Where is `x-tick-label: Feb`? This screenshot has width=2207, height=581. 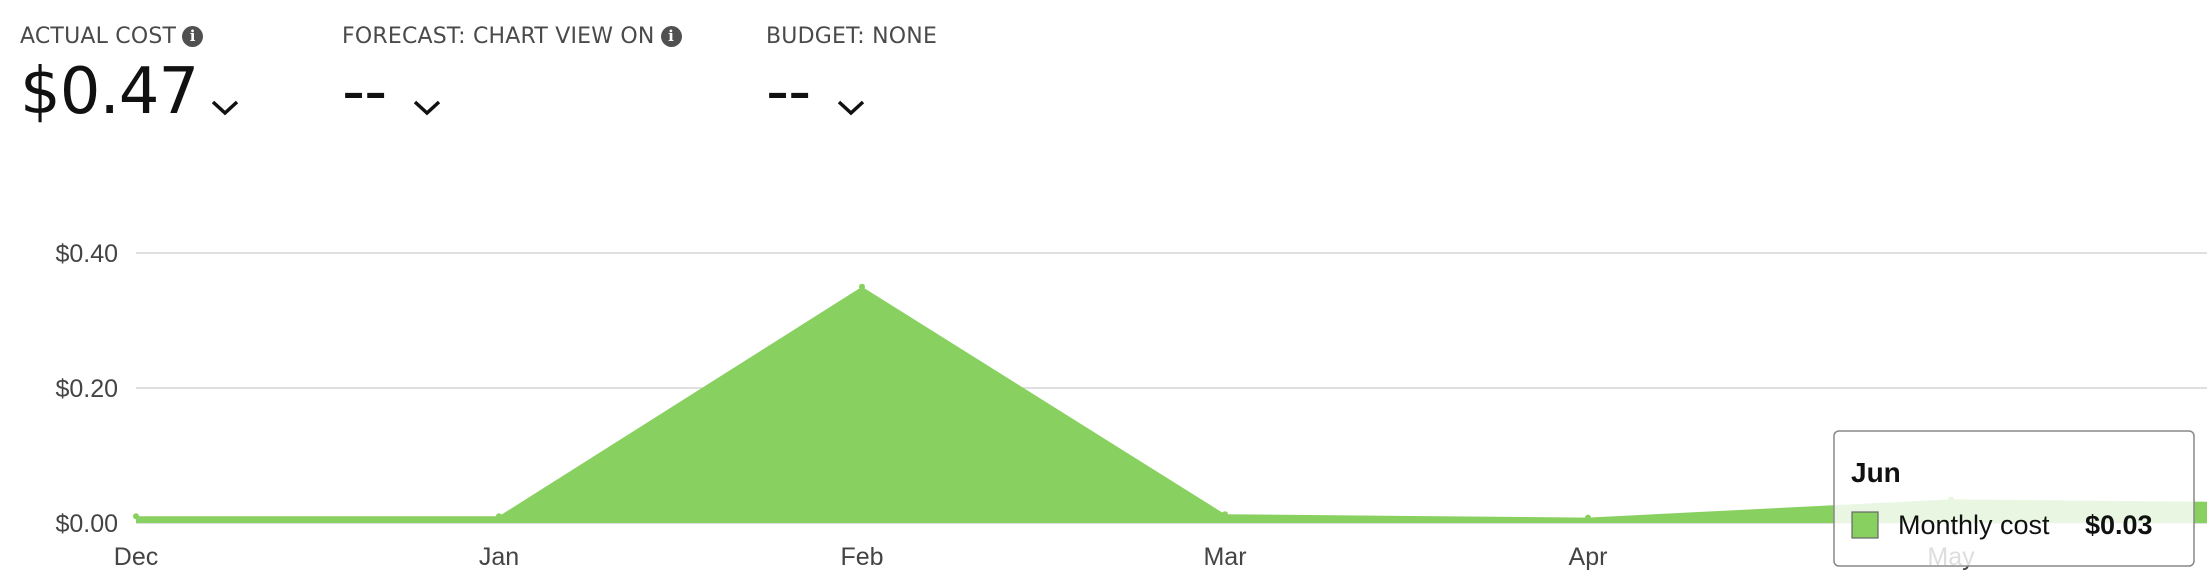 x-tick-label: Feb is located at coordinates (861, 557).